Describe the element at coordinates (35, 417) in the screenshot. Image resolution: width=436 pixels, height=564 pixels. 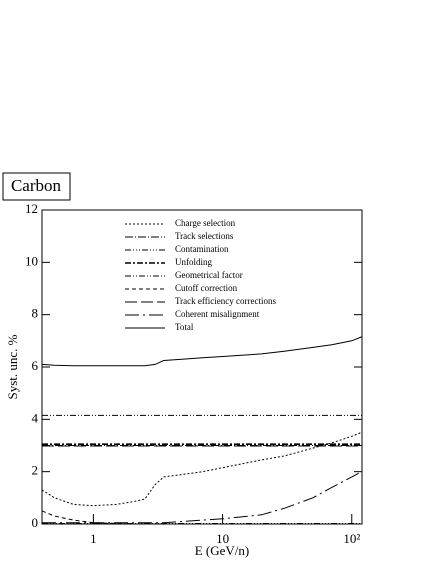
I see `y-tick-label: 4` at that location.